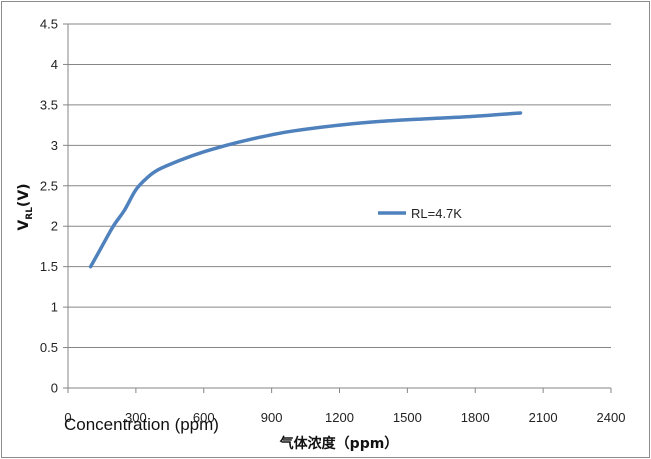 This screenshot has height=459, width=651. Describe the element at coordinates (49, 24) in the screenshot. I see `y-tick-label: 4.5` at that location.